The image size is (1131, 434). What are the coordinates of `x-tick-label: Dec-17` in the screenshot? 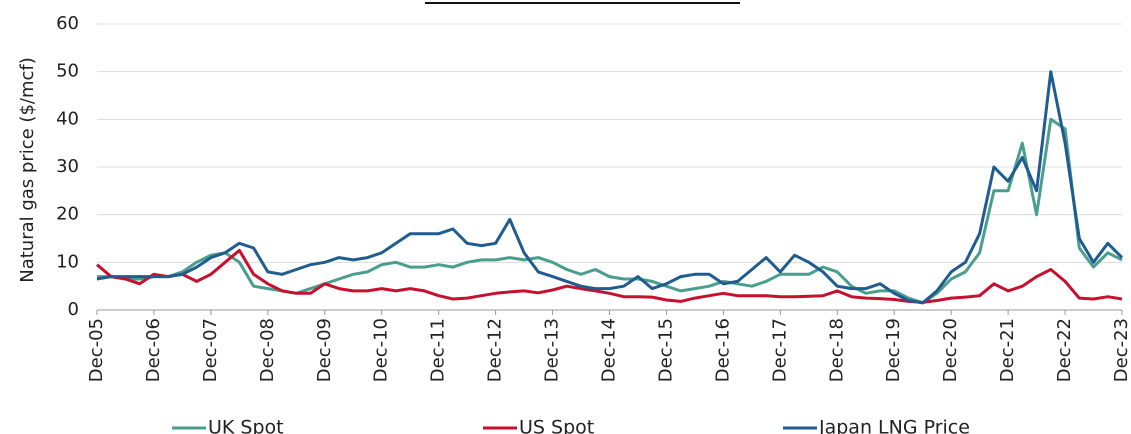 It's located at (779, 350).